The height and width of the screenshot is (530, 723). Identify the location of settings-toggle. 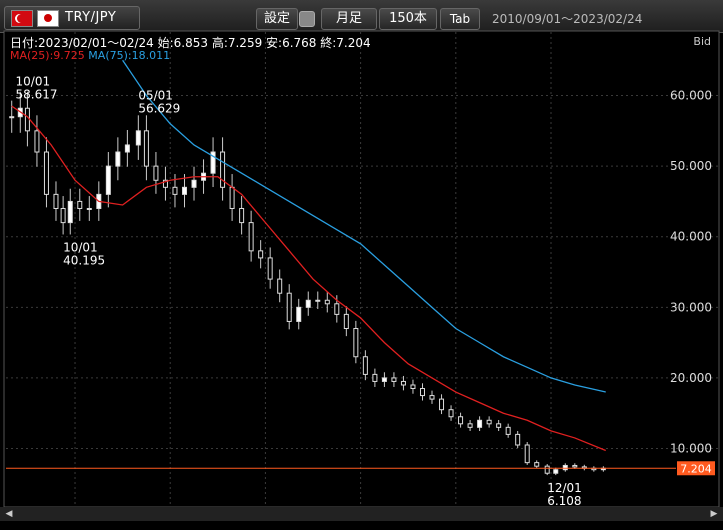
(307, 19).